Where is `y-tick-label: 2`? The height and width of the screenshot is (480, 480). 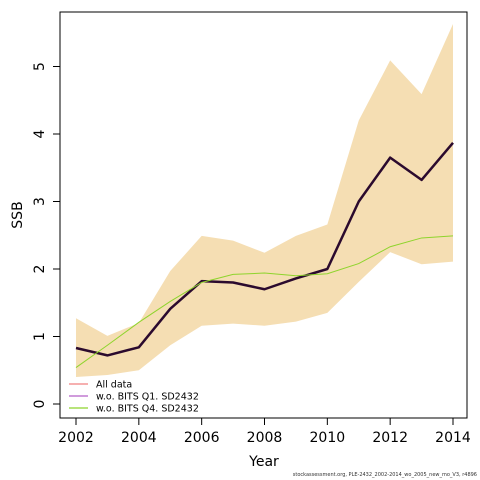
y-tick-label: 2 is located at coordinates (40, 269).